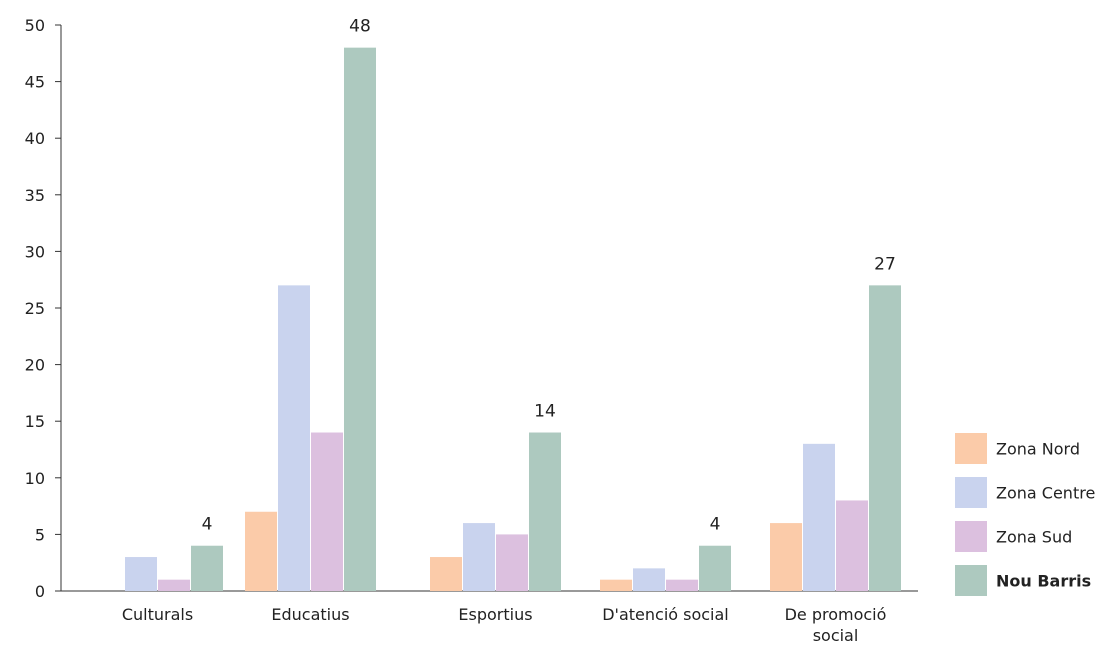 Image resolution: width=1108 pixels, height=649 pixels. What do you see at coordinates (1045, 493) in the screenshot?
I see `legend-label: Zona Centre` at bounding box center [1045, 493].